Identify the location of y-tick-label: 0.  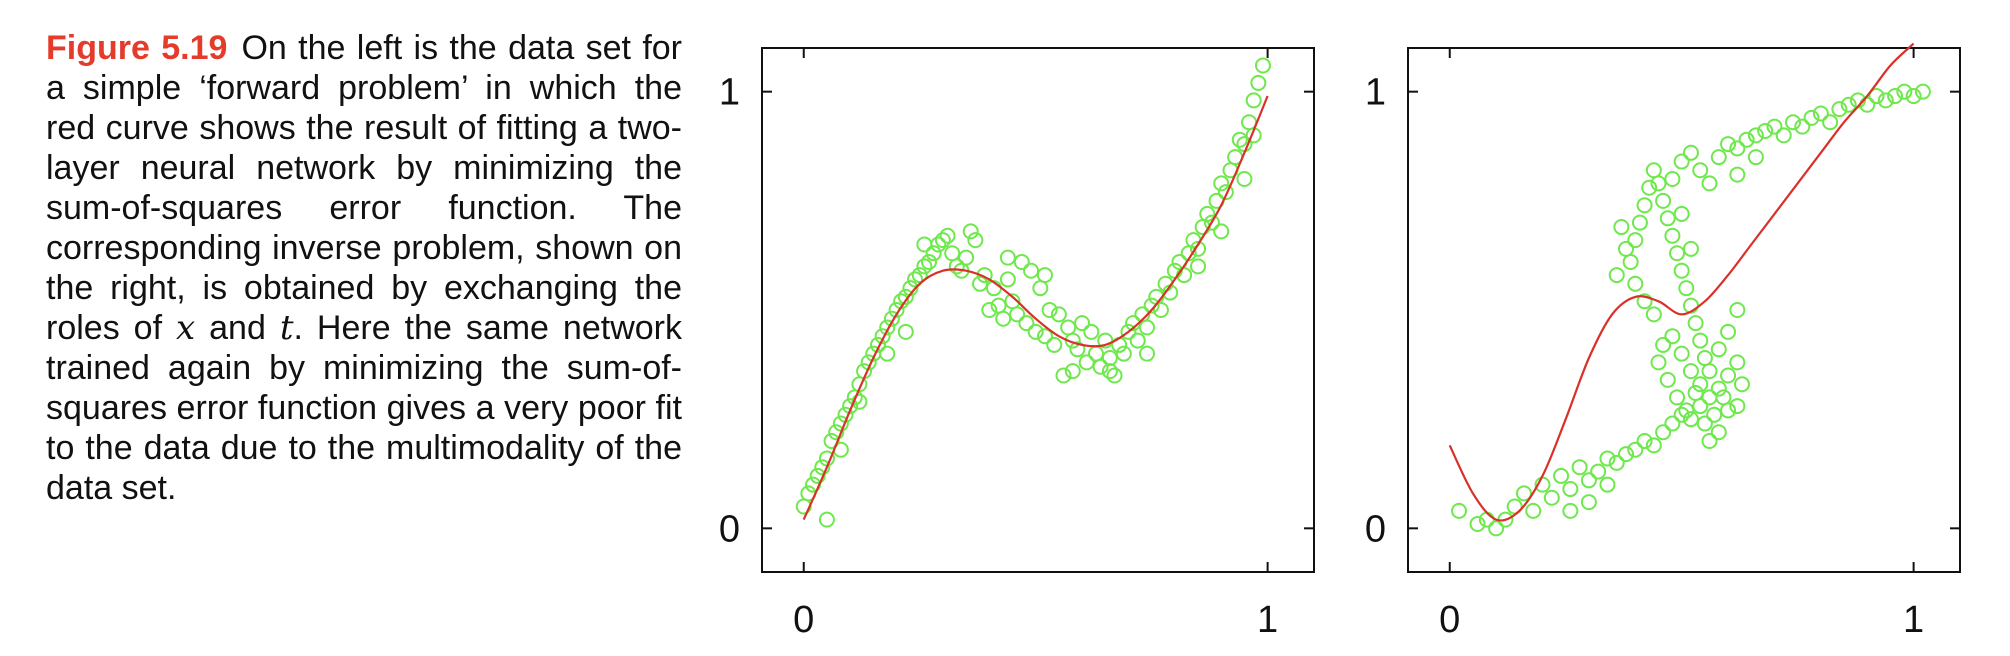
(1375, 529).